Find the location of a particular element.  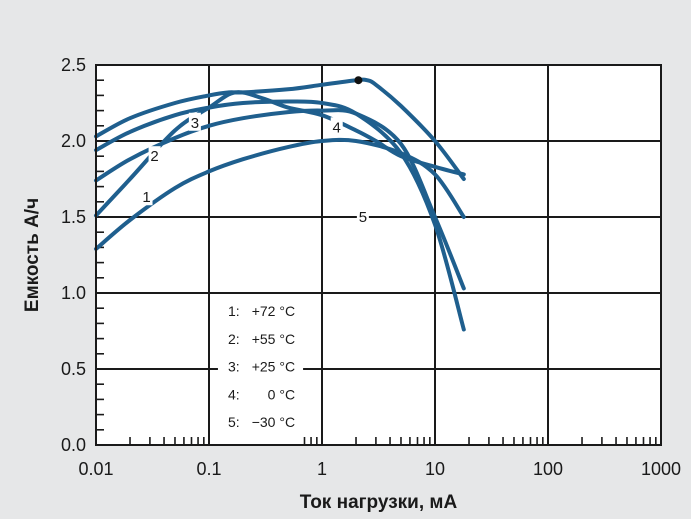

legend-value: +25 °C is located at coordinates (273, 367).